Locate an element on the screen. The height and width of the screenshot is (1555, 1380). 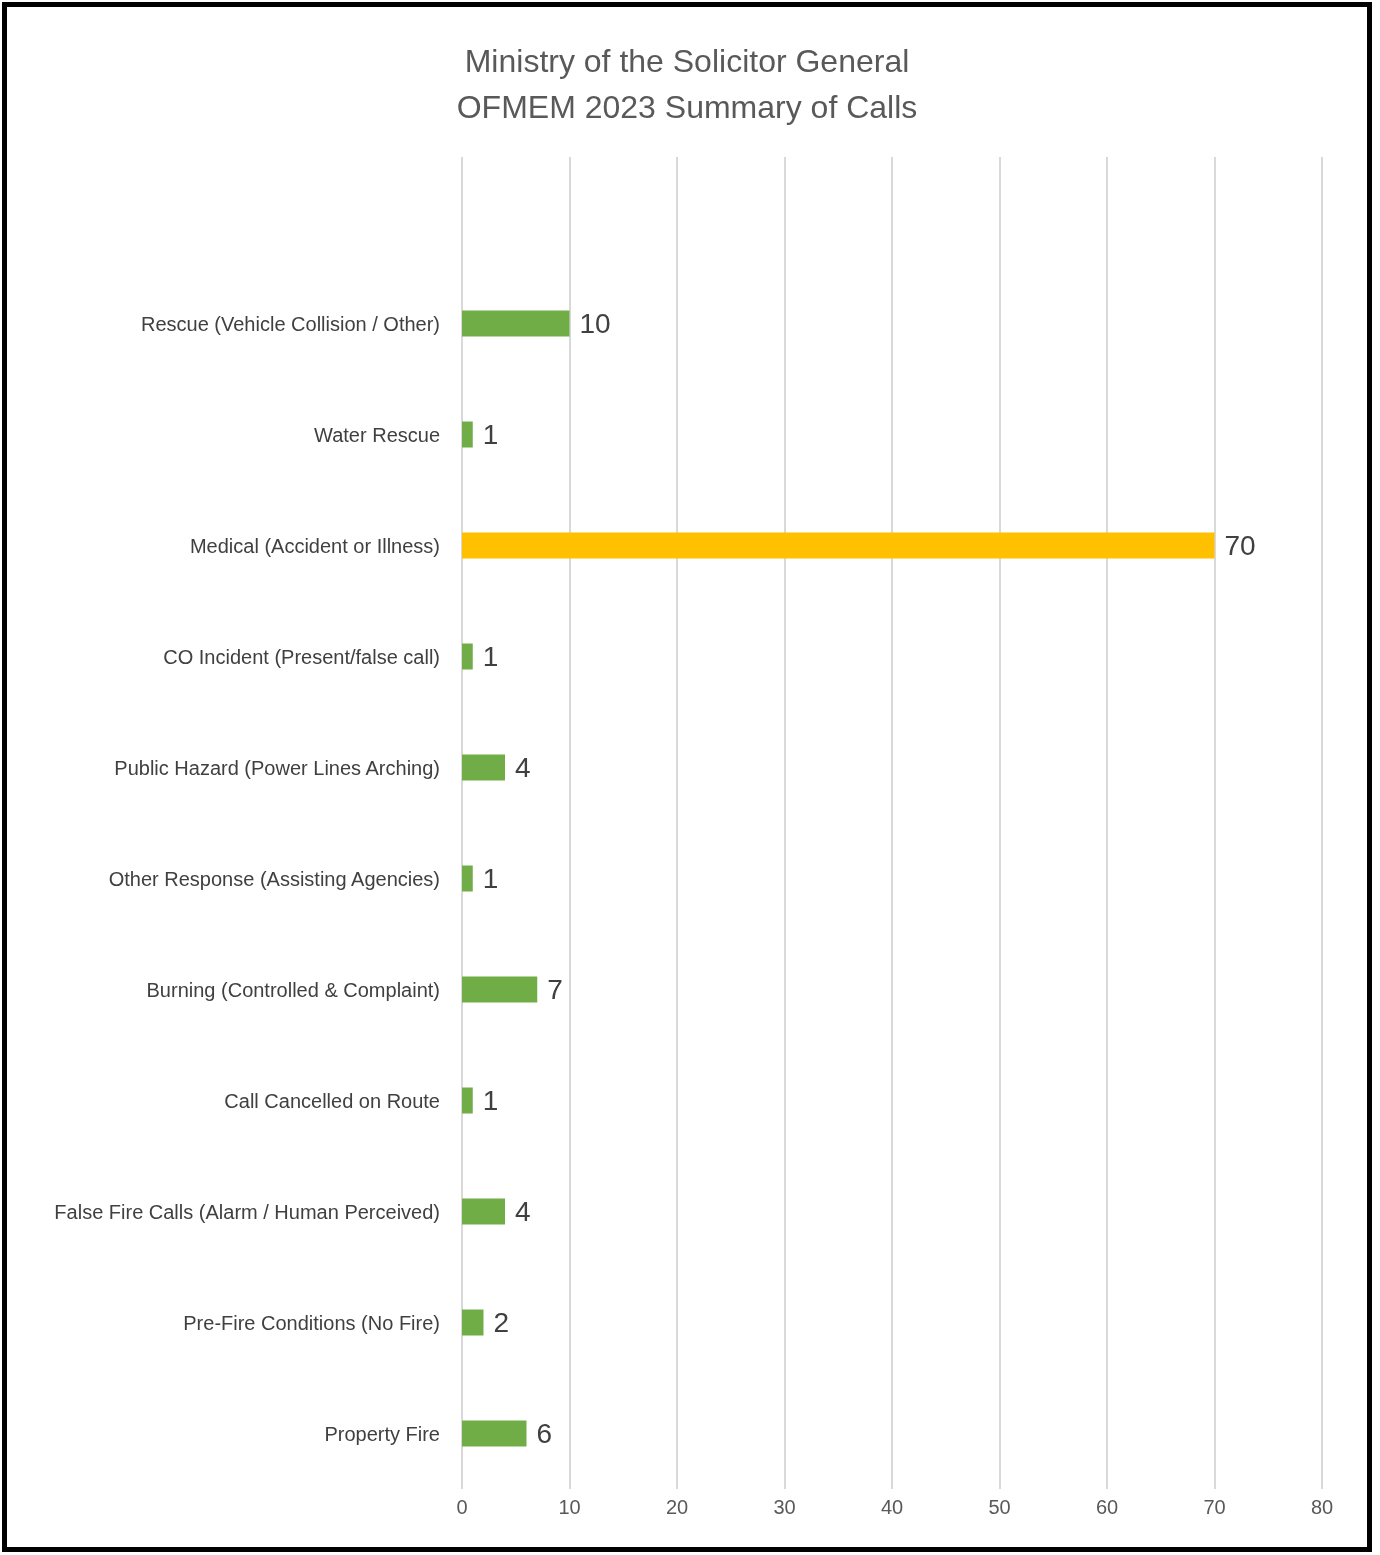
data-label: 10 is located at coordinates (595, 323).